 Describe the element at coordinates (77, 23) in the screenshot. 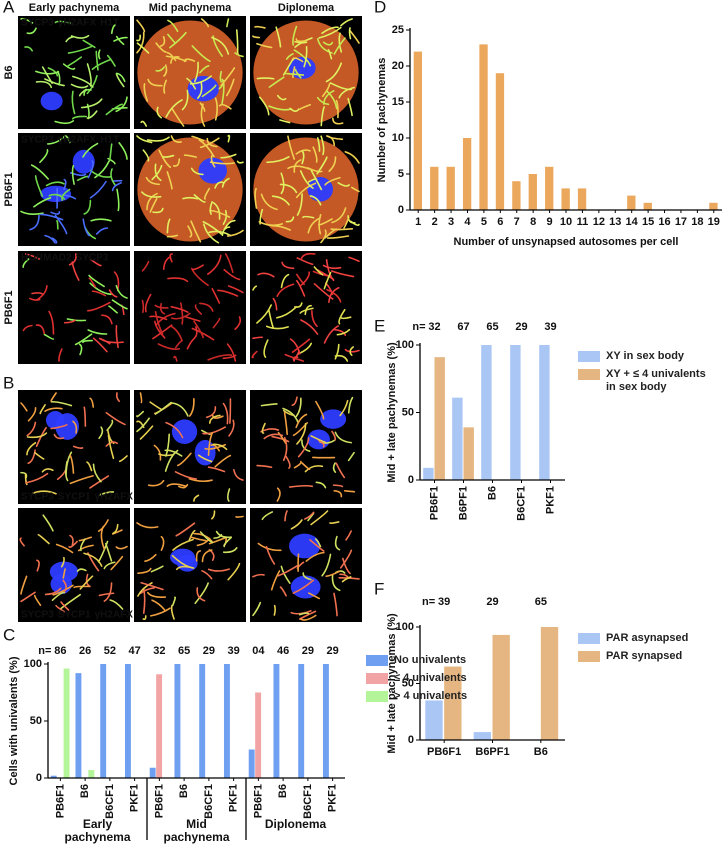

I see `stain-label: γH2AFX` at that location.